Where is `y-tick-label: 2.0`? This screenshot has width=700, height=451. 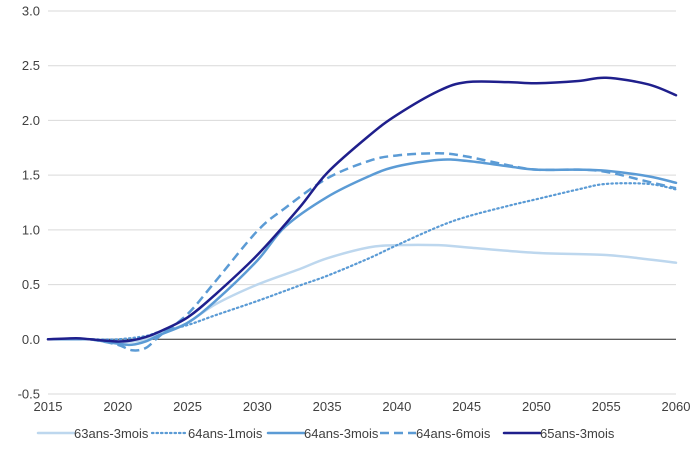 y-tick-label: 2.0 is located at coordinates (31, 120).